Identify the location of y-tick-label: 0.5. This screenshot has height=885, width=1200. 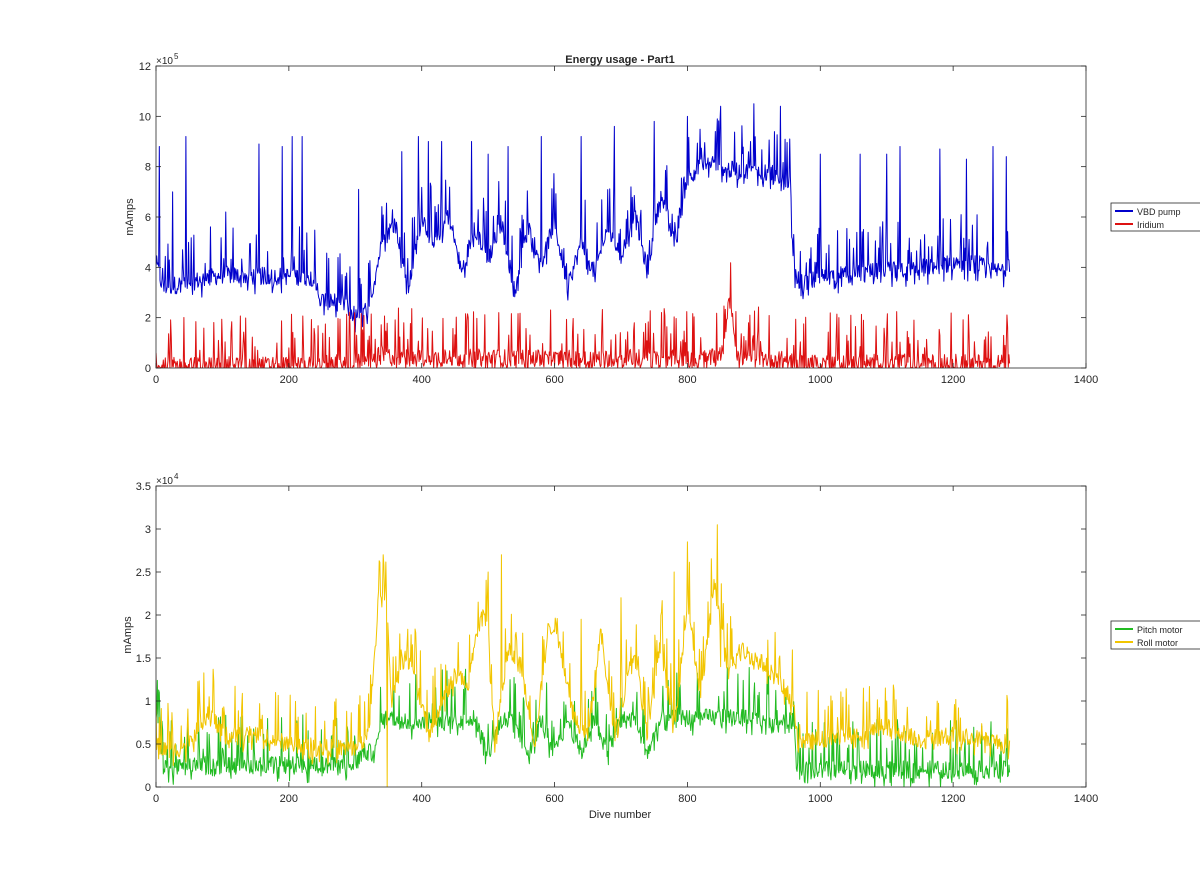
(143, 745).